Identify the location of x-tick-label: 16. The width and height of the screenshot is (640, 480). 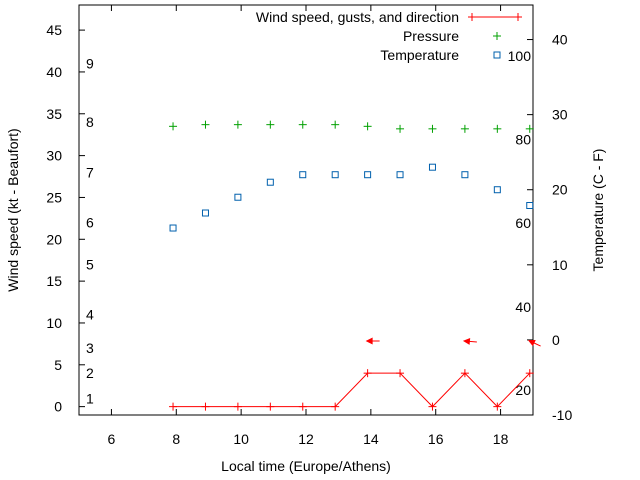
(436, 439).